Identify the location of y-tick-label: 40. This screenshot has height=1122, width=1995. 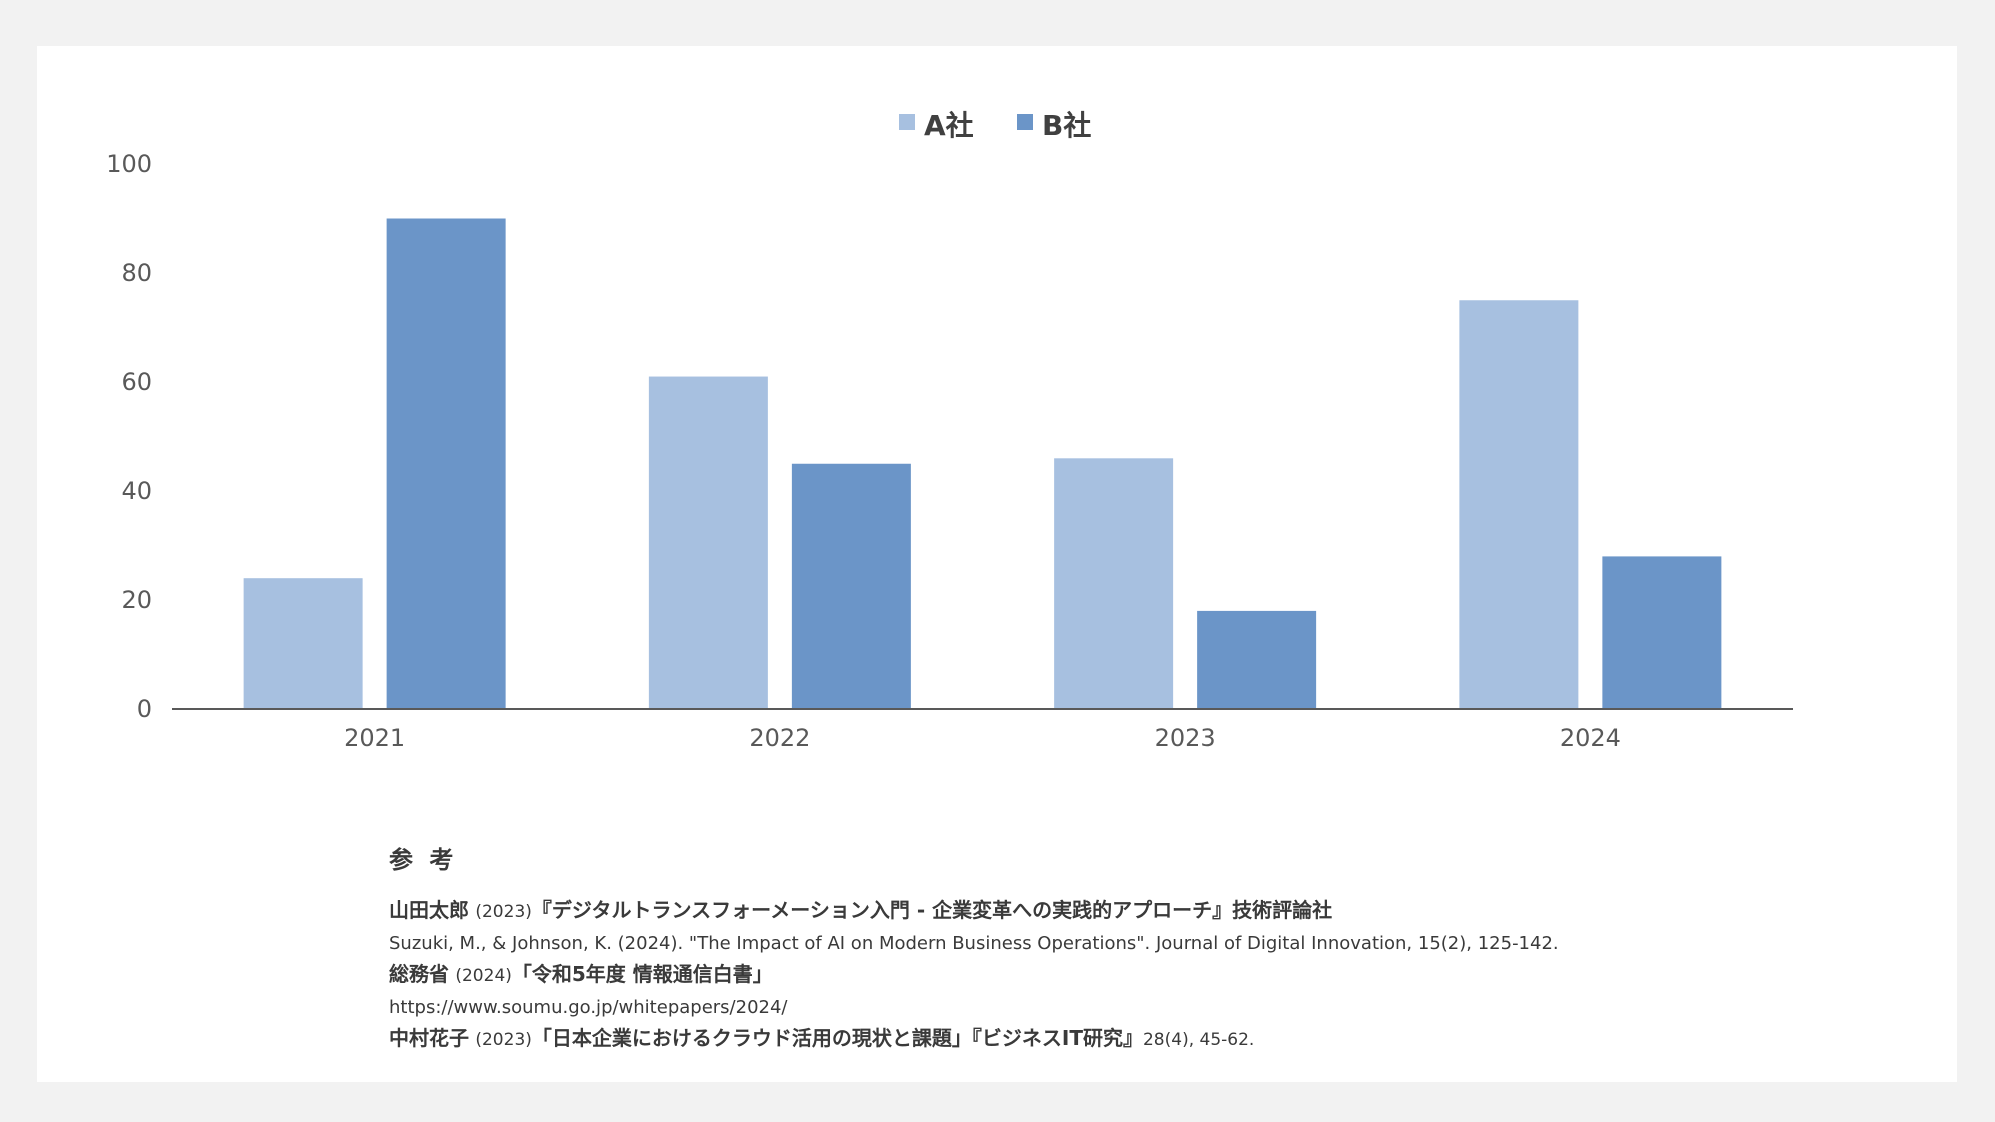
(136, 491).